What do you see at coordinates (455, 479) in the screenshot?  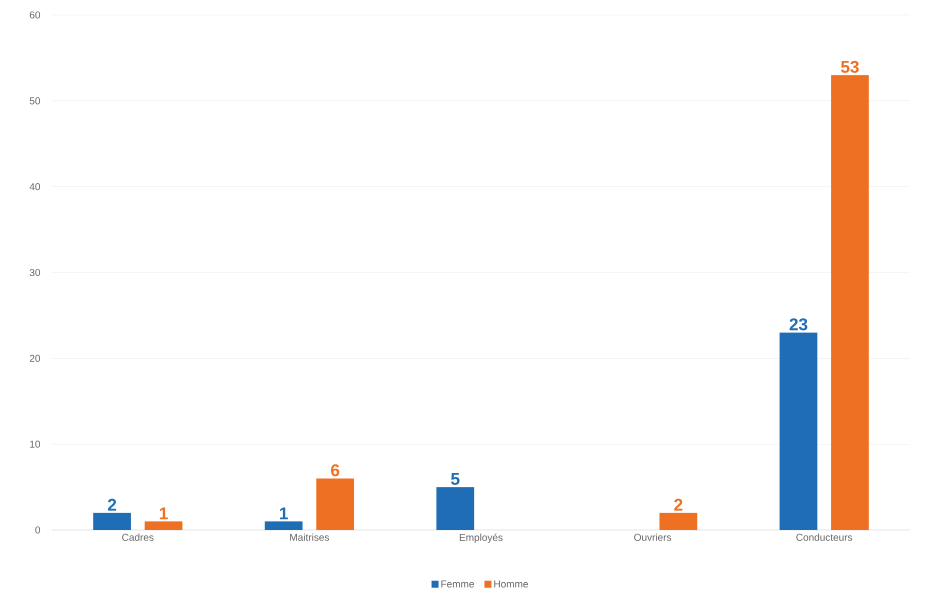 I see `data-label: 5` at bounding box center [455, 479].